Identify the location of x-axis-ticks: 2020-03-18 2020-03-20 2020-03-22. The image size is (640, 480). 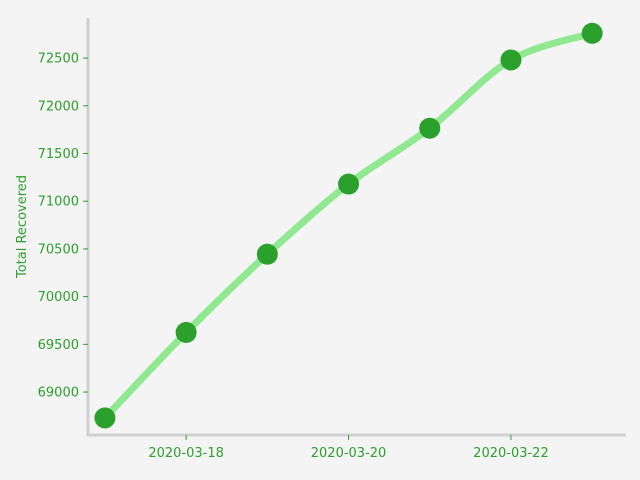
(348, 448).